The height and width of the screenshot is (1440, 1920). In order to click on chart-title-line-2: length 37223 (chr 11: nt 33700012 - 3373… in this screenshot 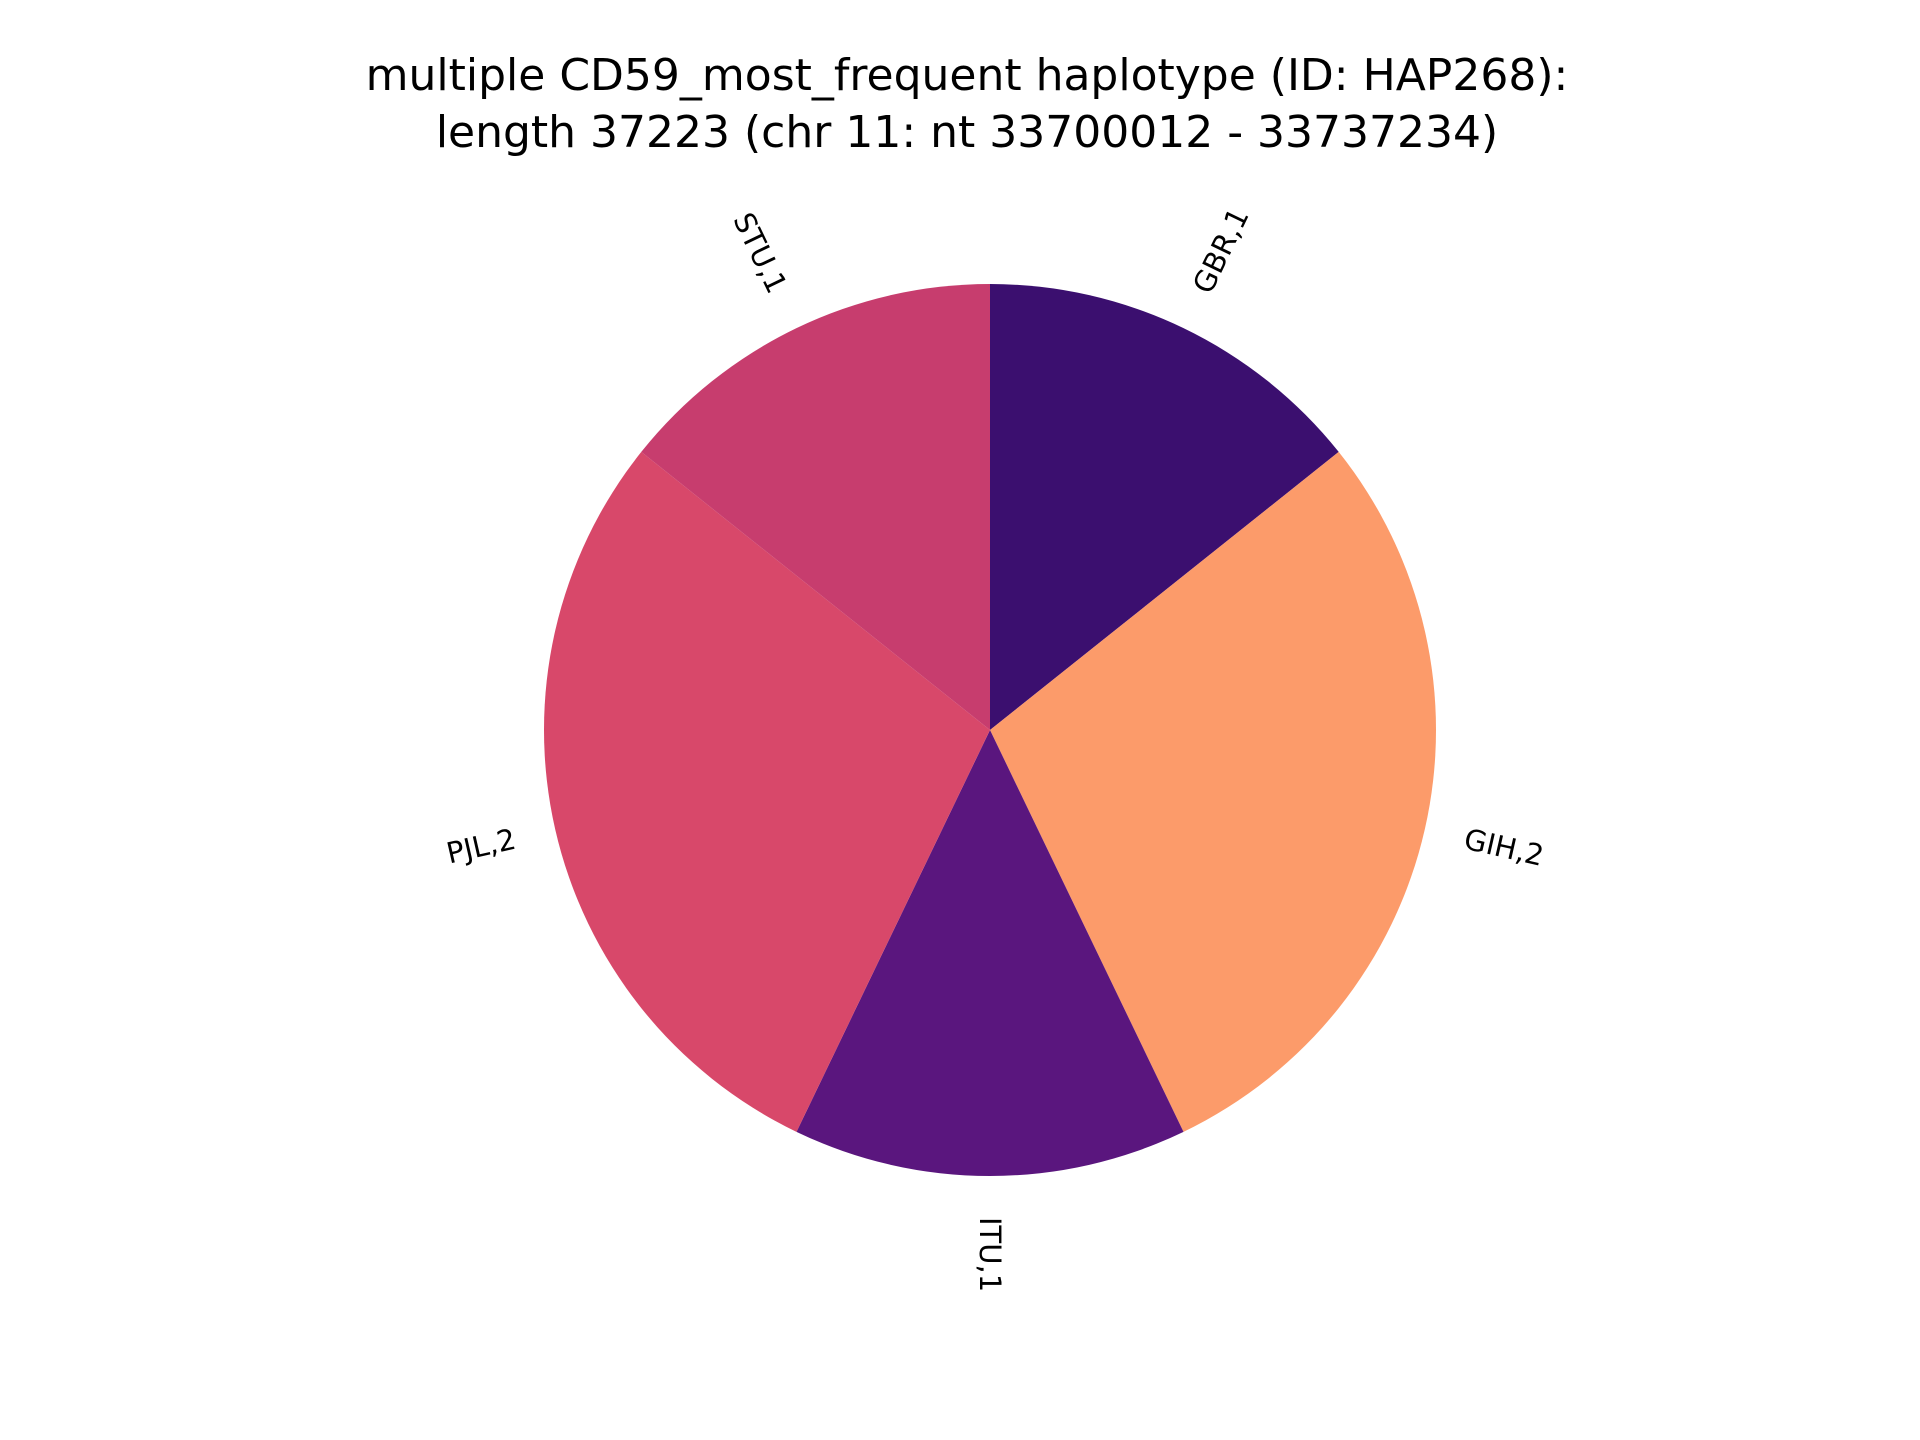, I will do `click(967, 132)`.